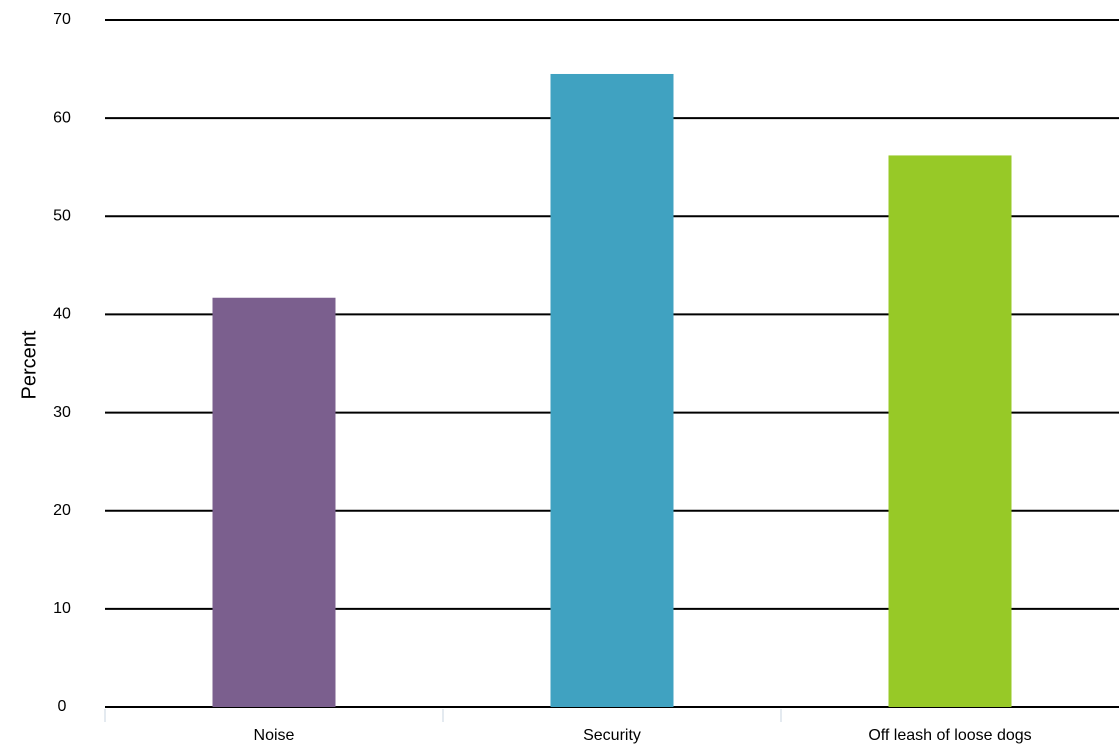  I want to click on bar-security, so click(612, 390).